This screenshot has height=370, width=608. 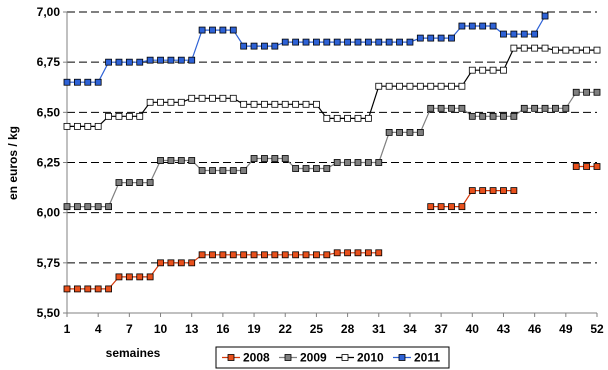 What do you see at coordinates (49, 163) in the screenshot?
I see `y-tick-label: 6,25` at bounding box center [49, 163].